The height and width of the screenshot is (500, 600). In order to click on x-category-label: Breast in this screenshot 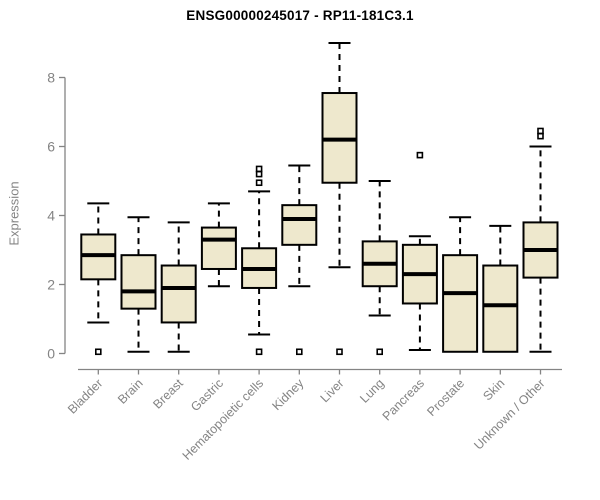, I will do `click(168, 394)`.